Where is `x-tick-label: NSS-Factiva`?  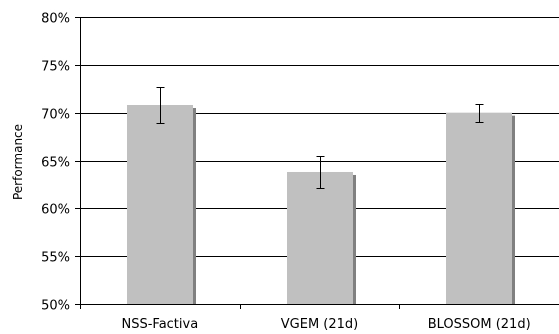 x-tick-label: NSS-Factiva is located at coordinates (159, 324).